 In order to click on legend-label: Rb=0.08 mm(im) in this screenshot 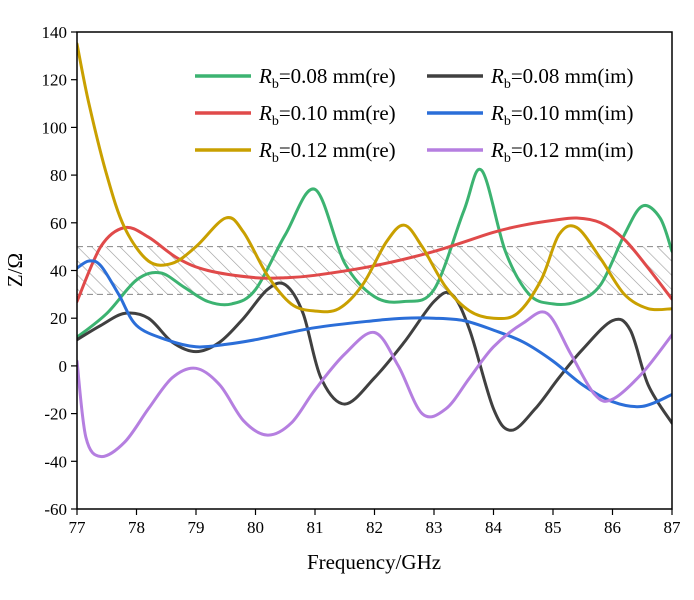, I will do `click(562, 78)`.